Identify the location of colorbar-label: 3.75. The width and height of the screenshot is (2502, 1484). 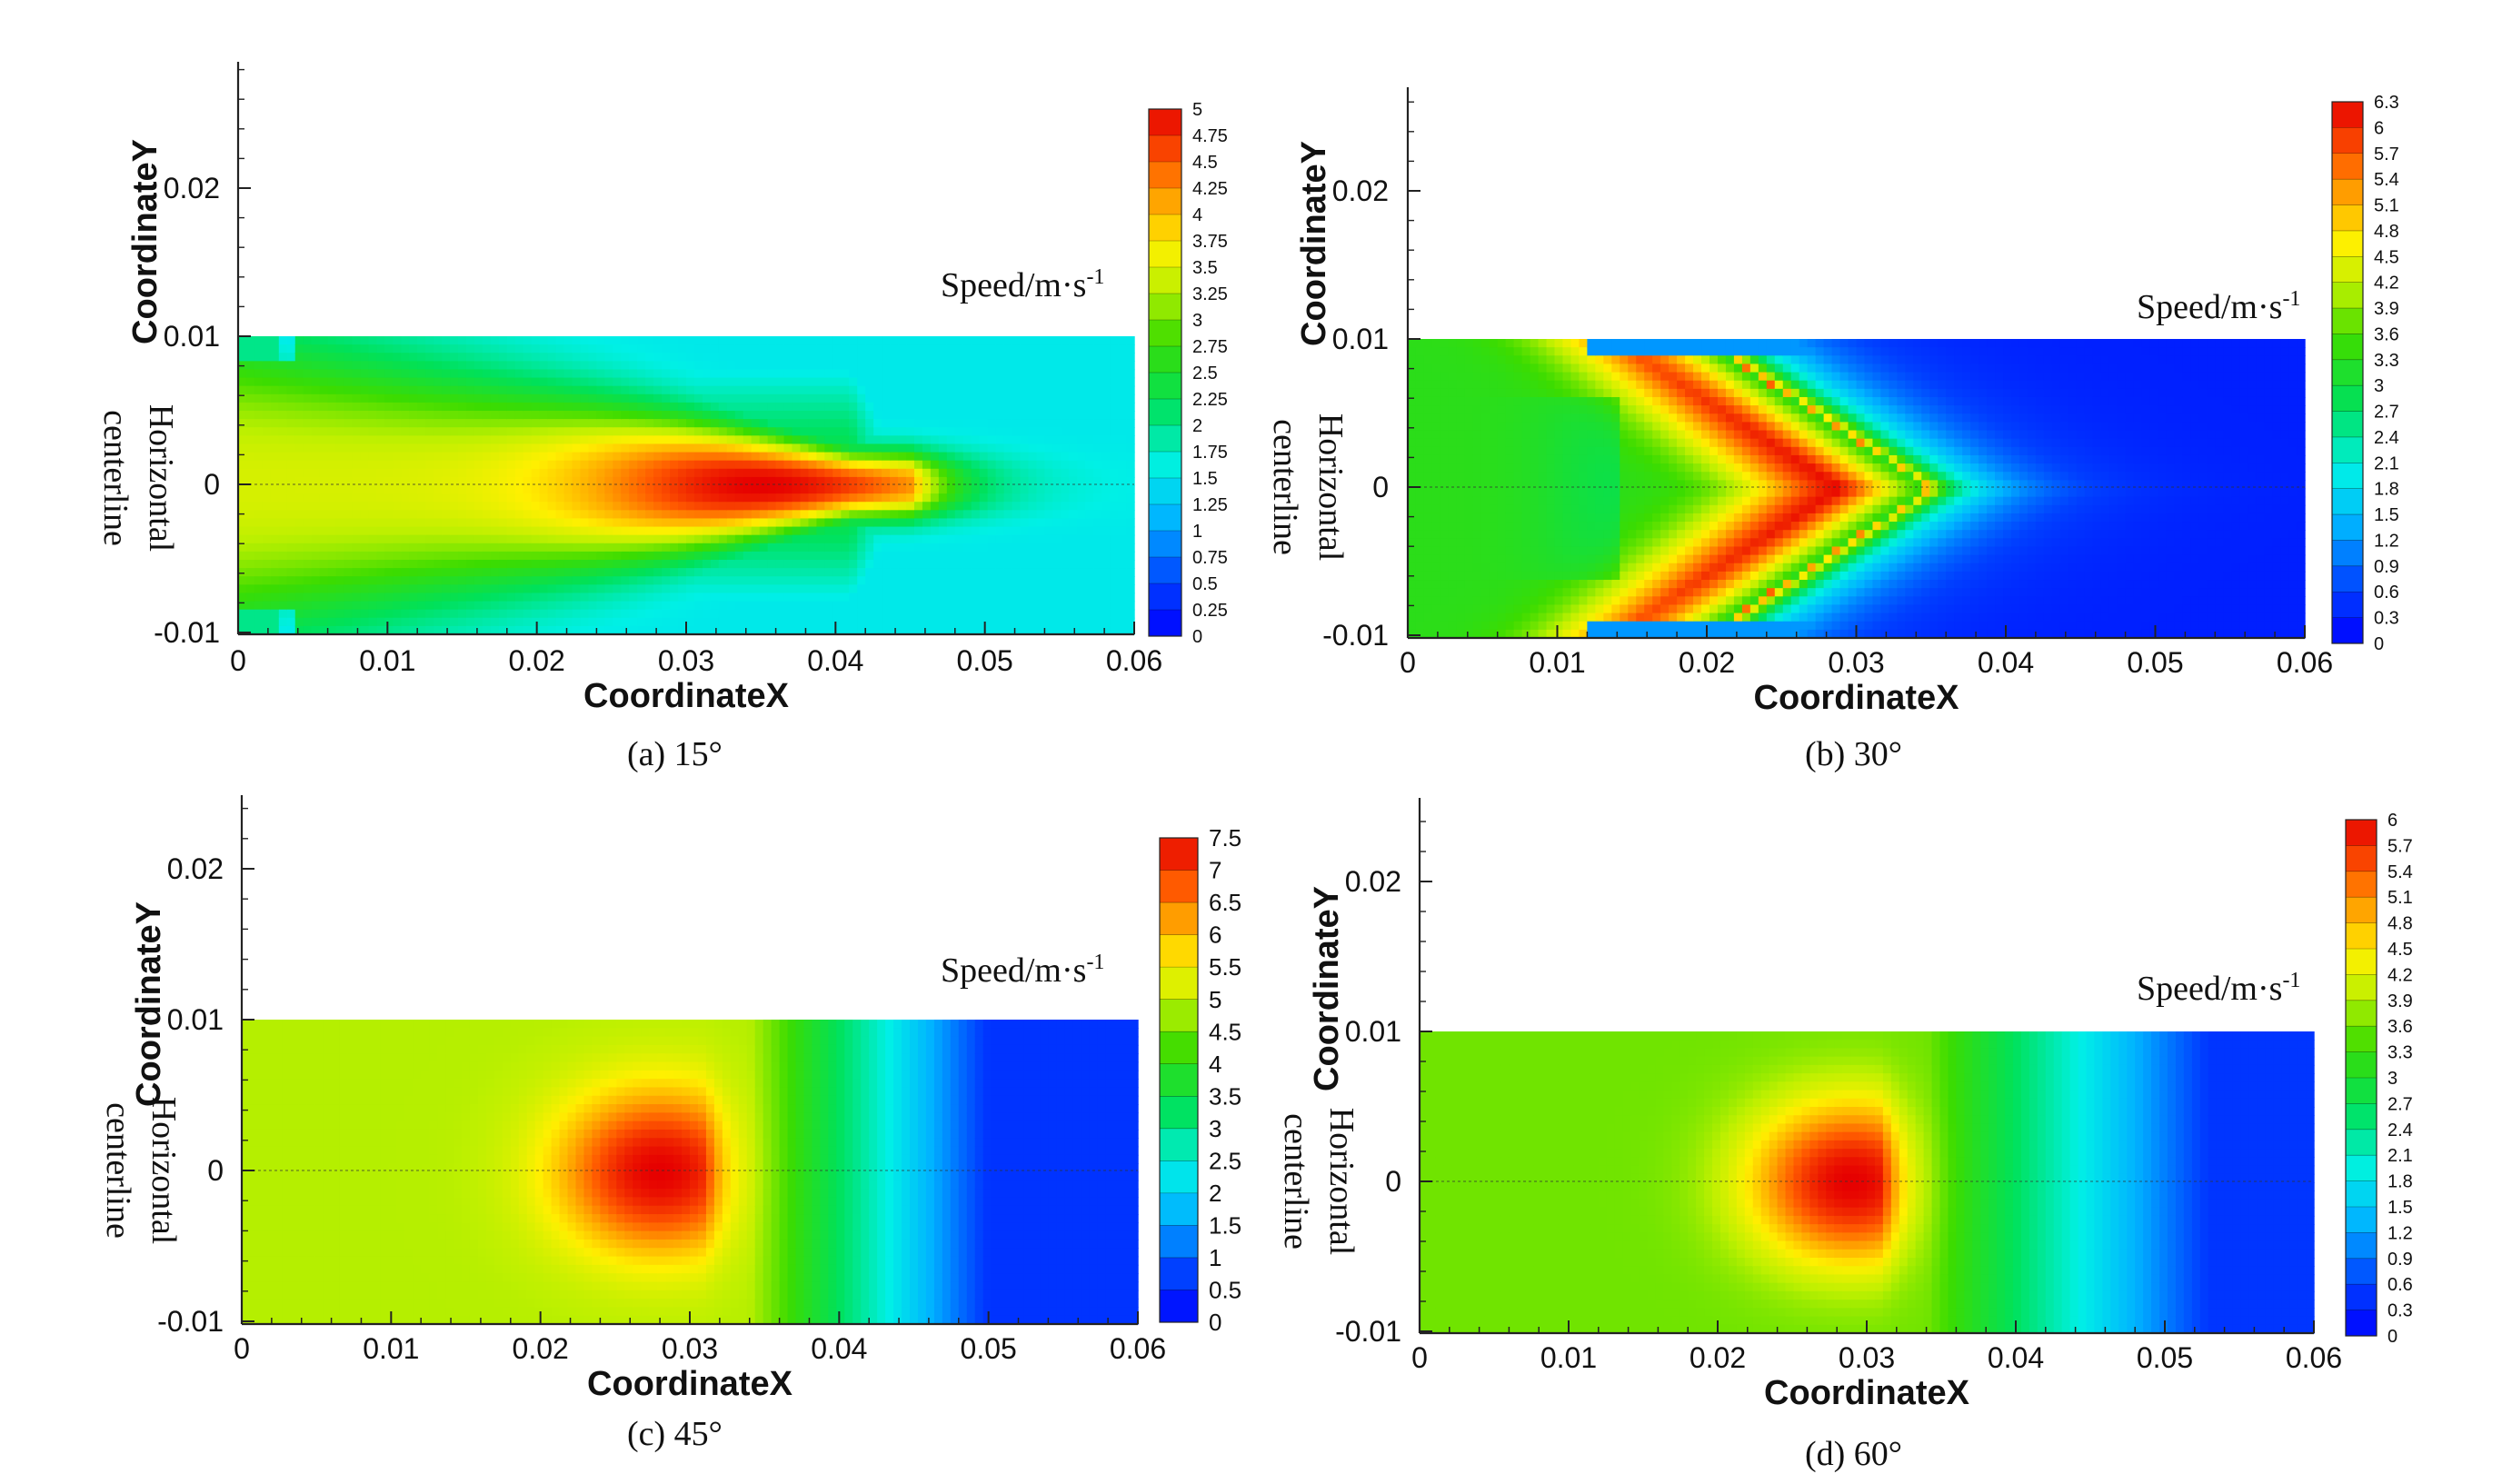
(1210, 242).